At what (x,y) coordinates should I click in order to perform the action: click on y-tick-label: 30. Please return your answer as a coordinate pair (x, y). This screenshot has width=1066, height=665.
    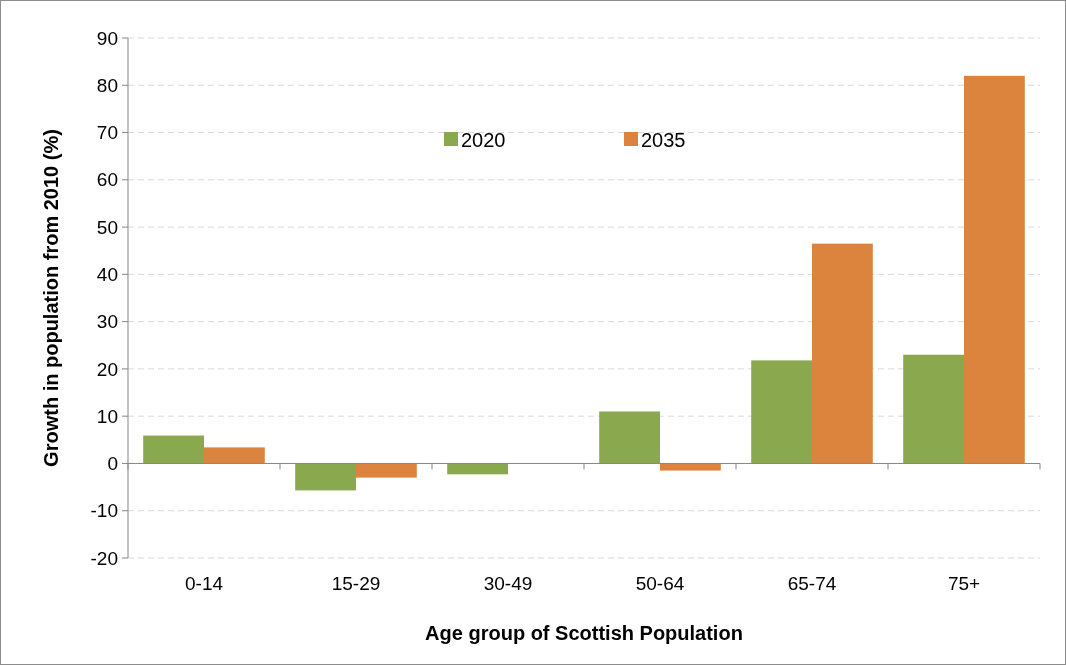
    Looking at the image, I should click on (107, 322).